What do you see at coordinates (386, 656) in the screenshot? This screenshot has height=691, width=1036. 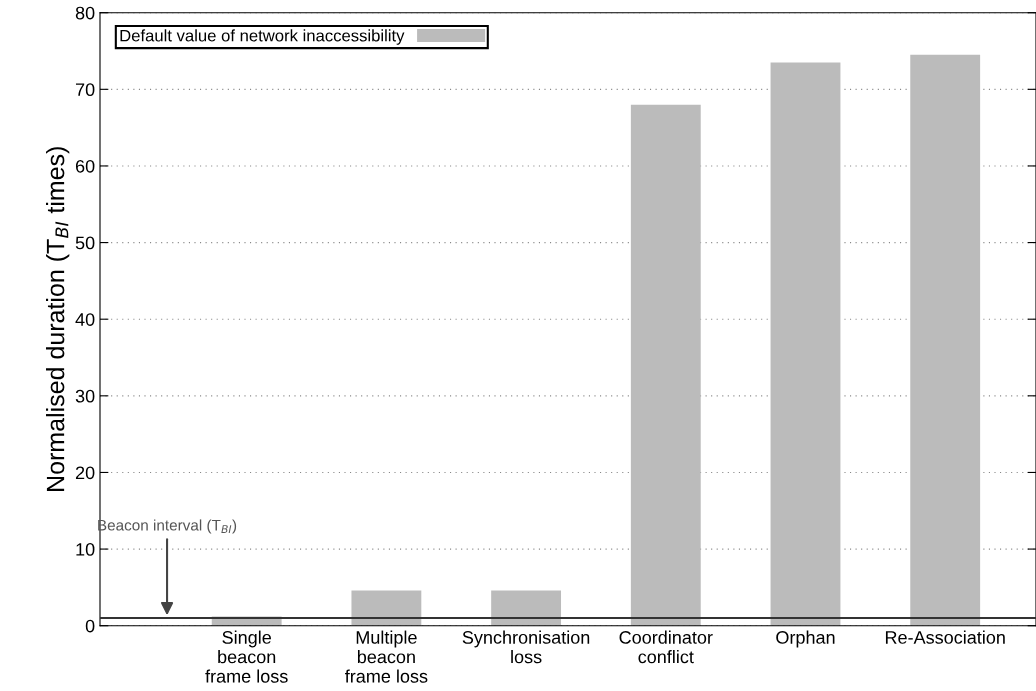 I see `x-tick-label: Multiple beacon frame loss` at bounding box center [386, 656].